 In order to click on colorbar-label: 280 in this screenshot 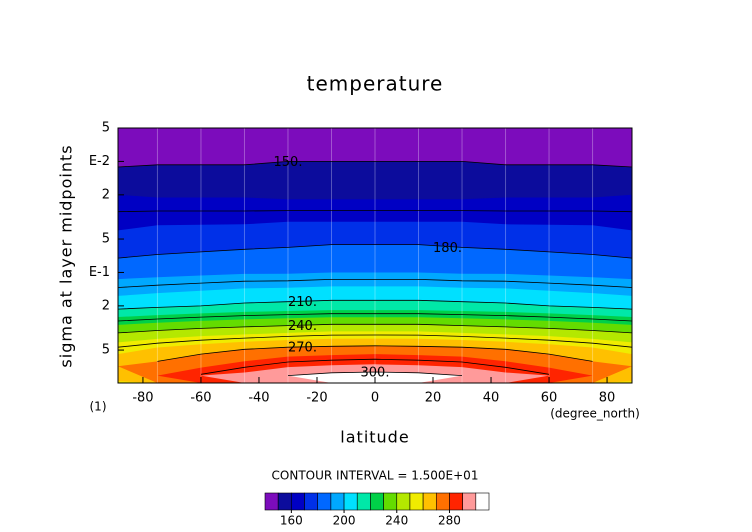, I will do `click(449, 521)`.